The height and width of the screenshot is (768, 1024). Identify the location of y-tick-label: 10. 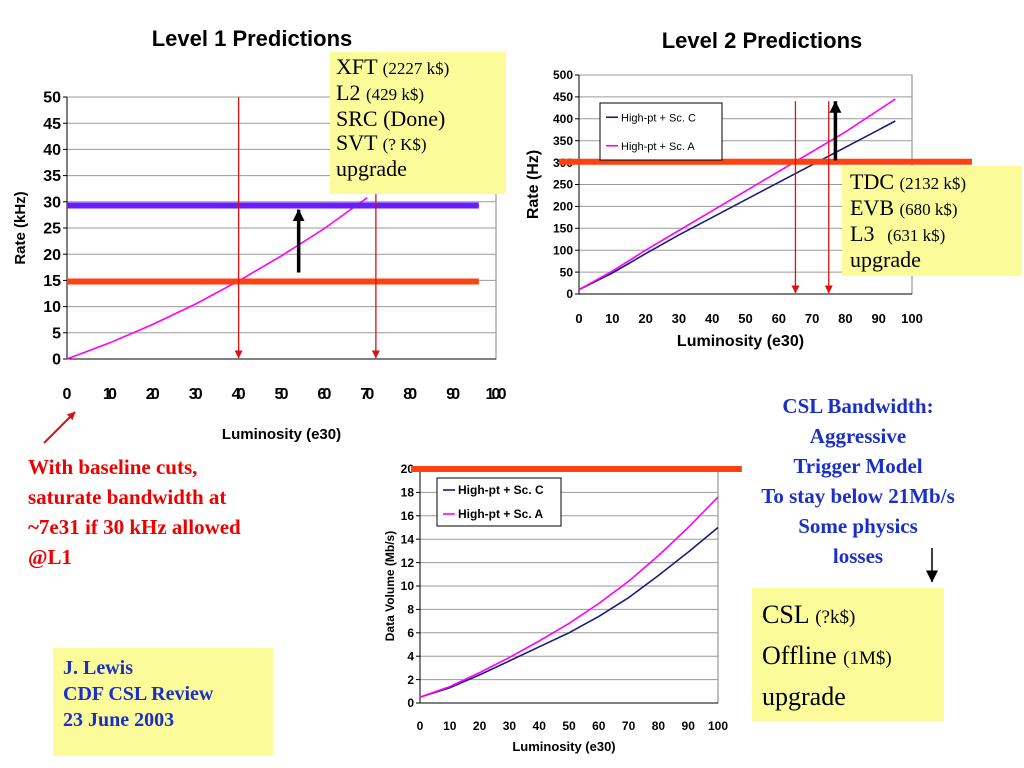
(52, 307).